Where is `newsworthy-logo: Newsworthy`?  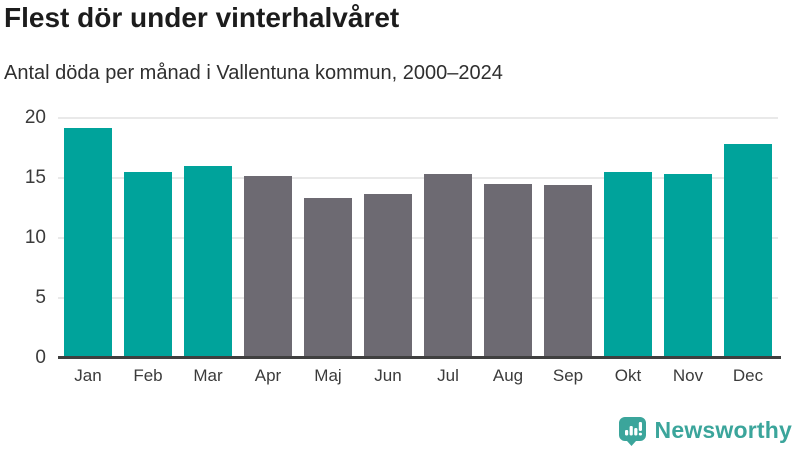 newsworthy-logo: Newsworthy is located at coordinates (704, 430).